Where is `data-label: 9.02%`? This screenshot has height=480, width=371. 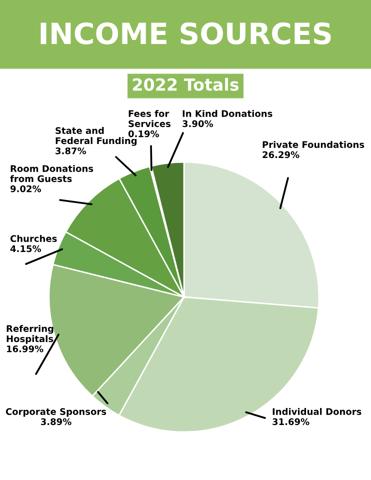
data-label: 9.02% is located at coordinates (26, 188).